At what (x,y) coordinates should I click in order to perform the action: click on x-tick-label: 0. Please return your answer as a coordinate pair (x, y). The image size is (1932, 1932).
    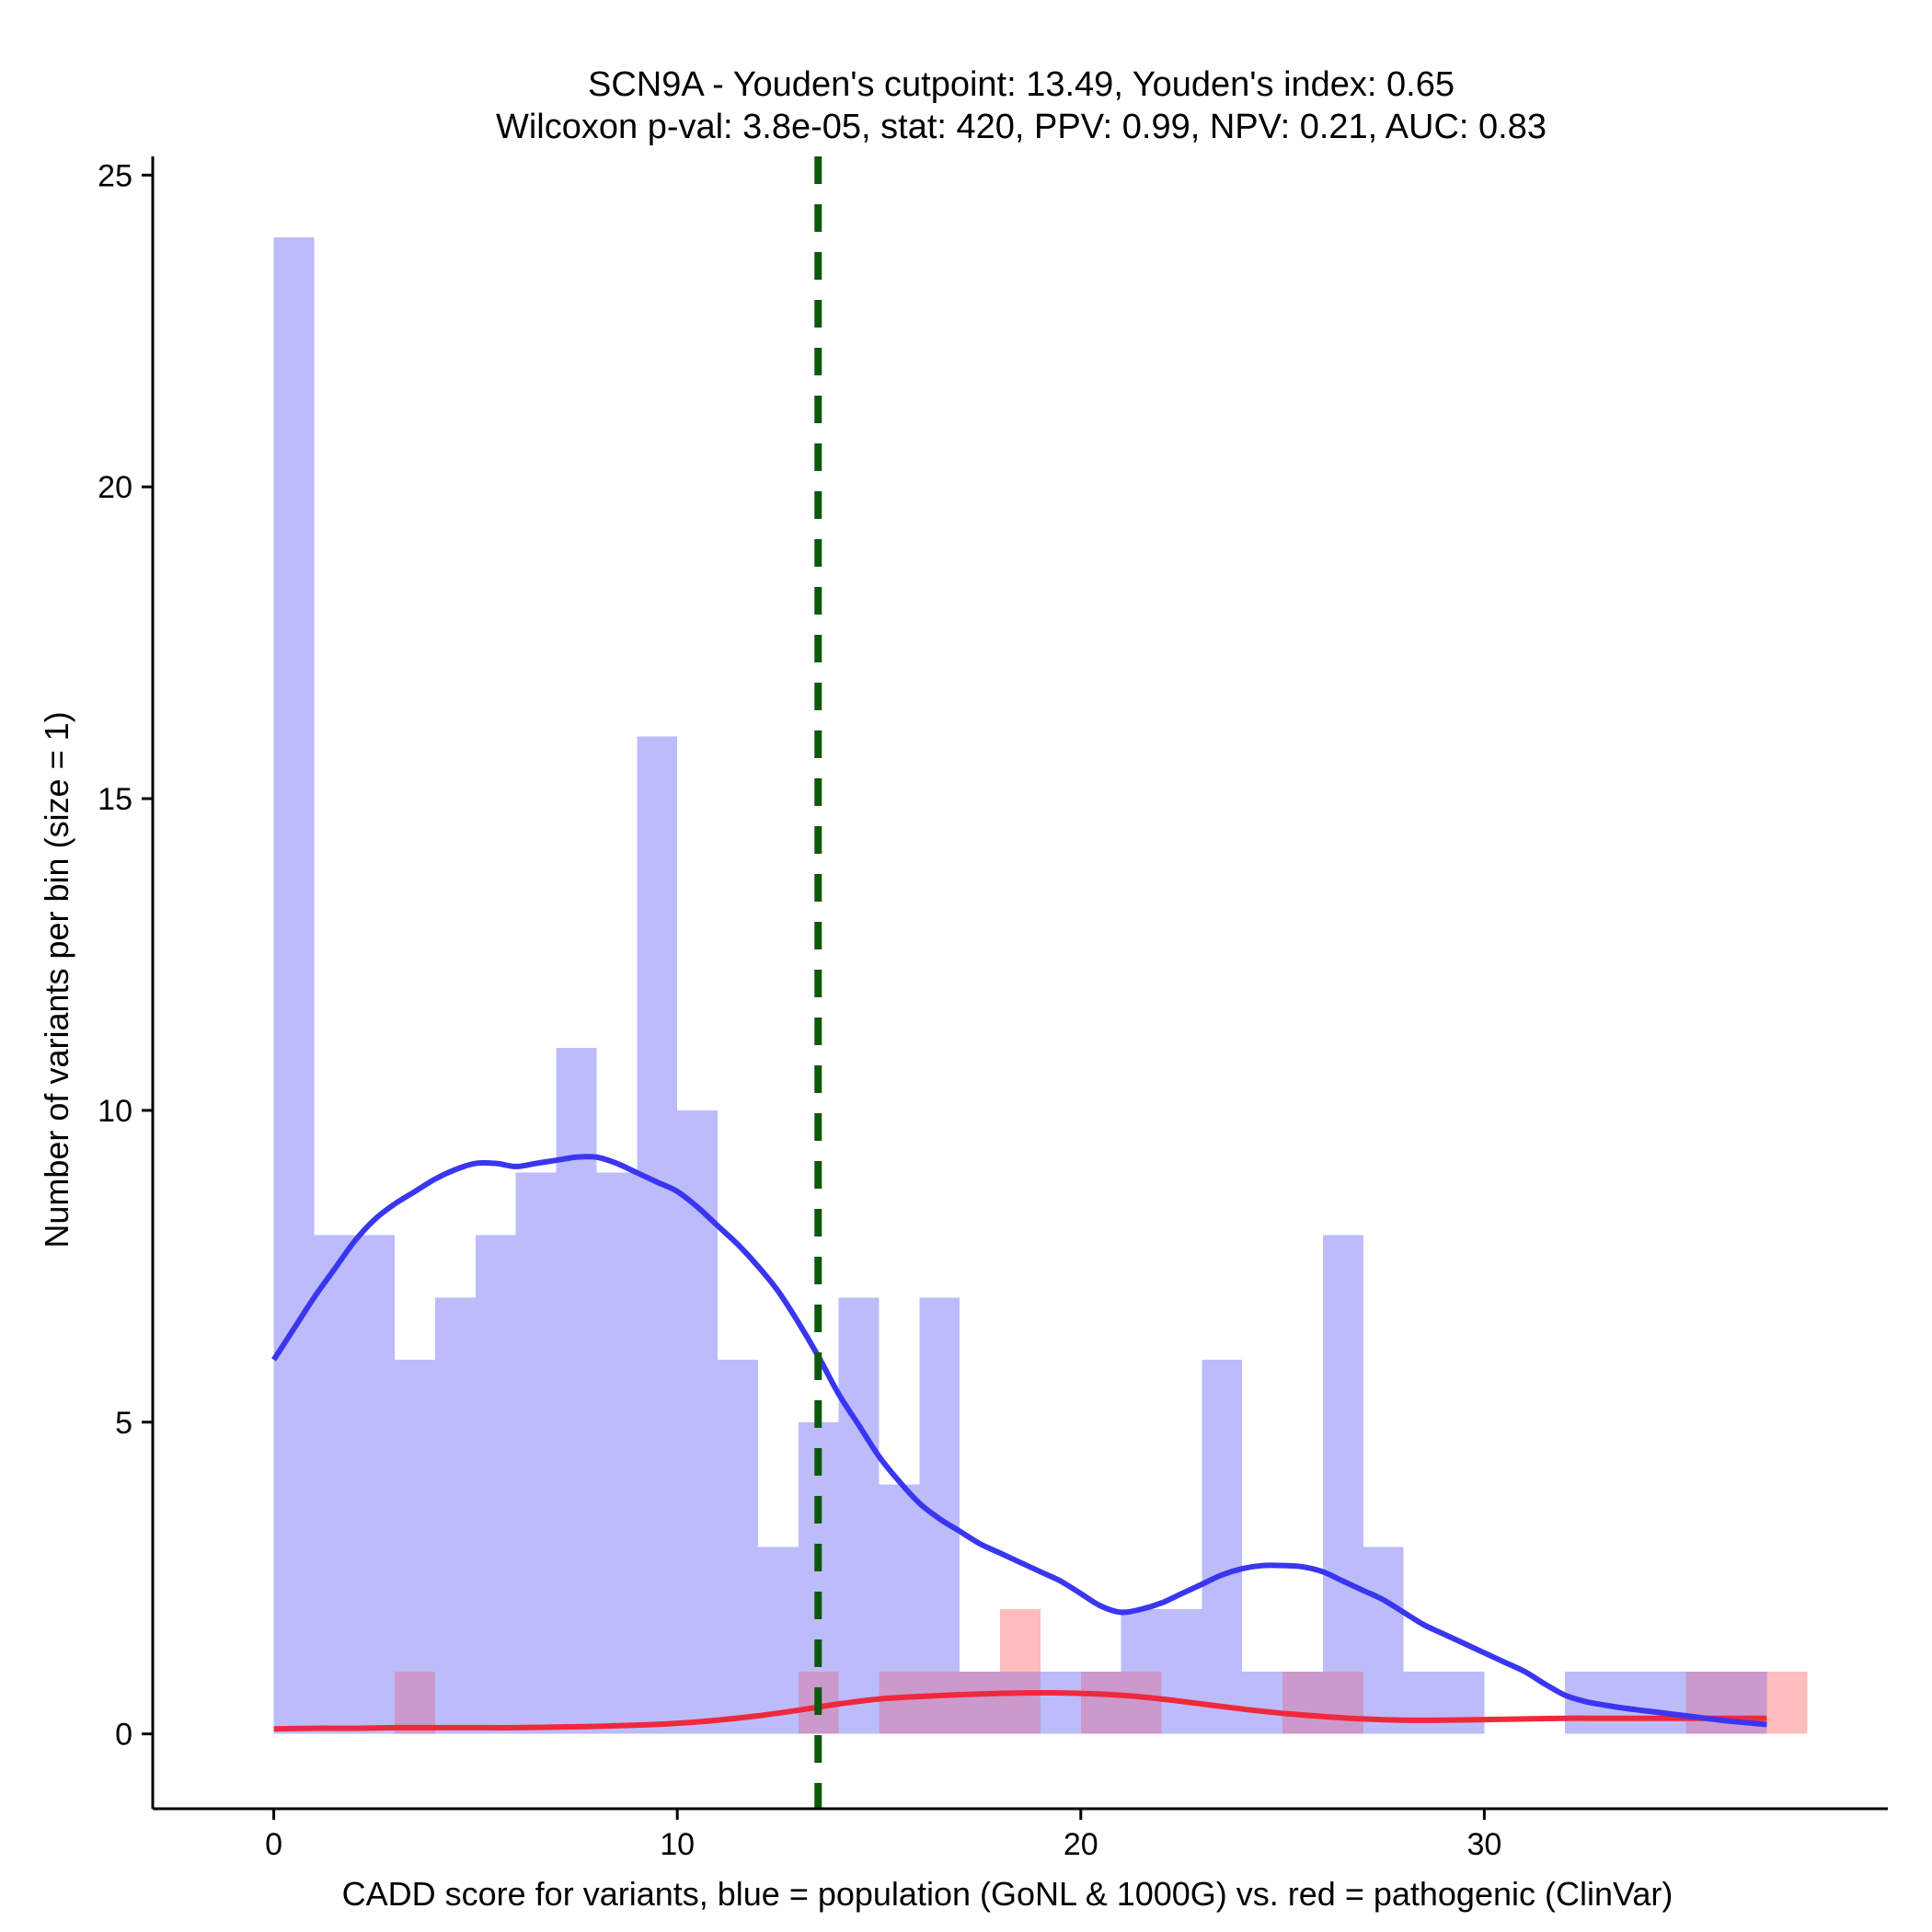
    Looking at the image, I should click on (273, 1844).